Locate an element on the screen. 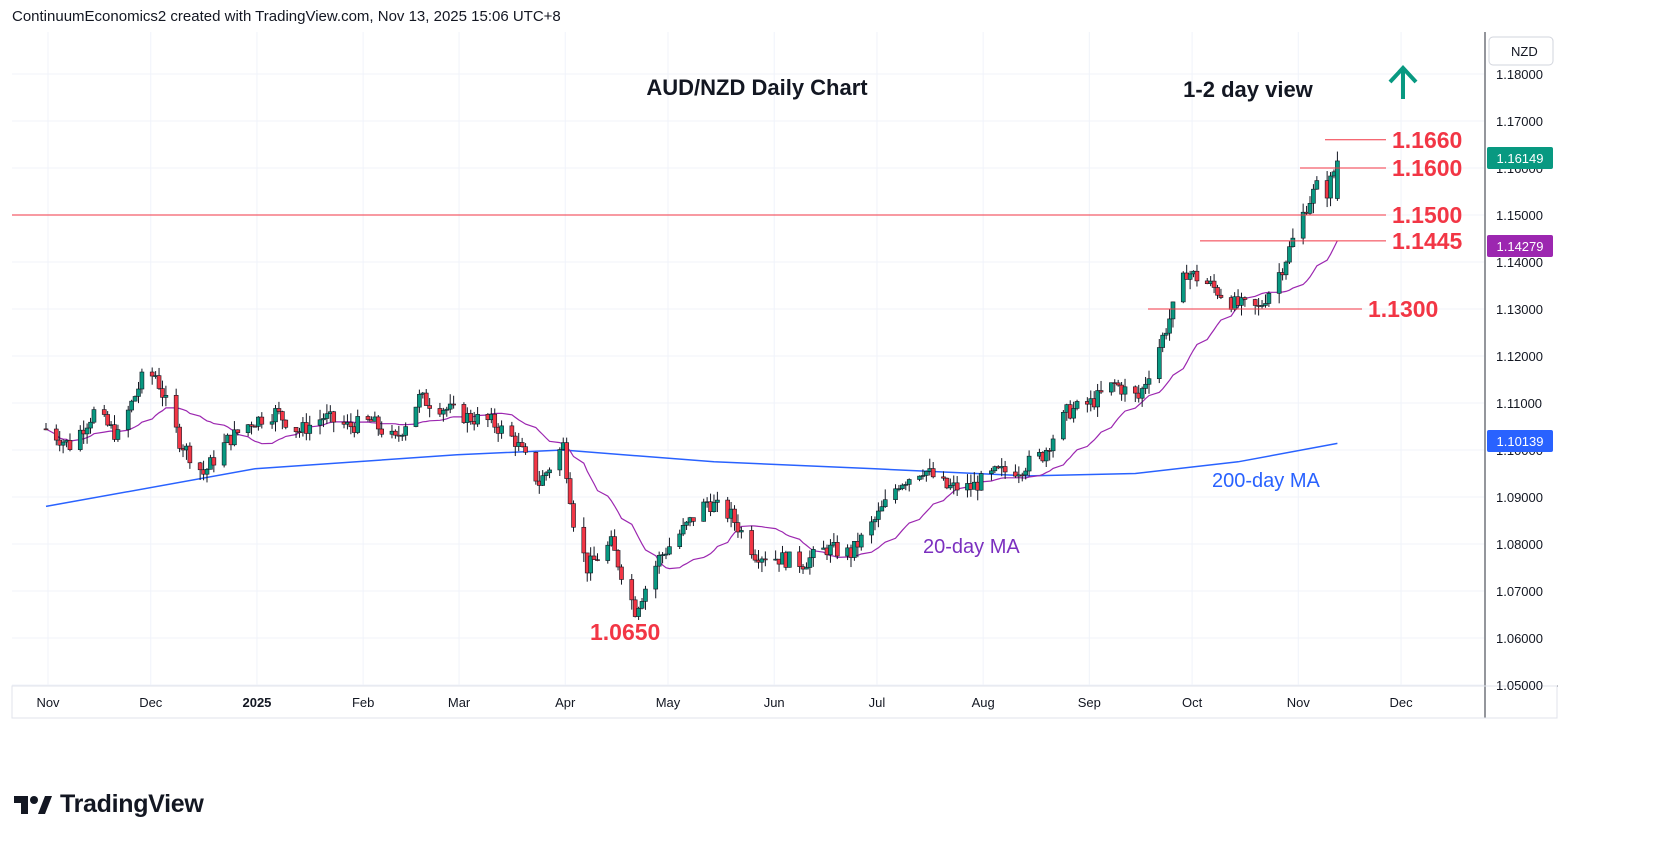  ma20-label: 20-day MA is located at coordinates (971, 547).